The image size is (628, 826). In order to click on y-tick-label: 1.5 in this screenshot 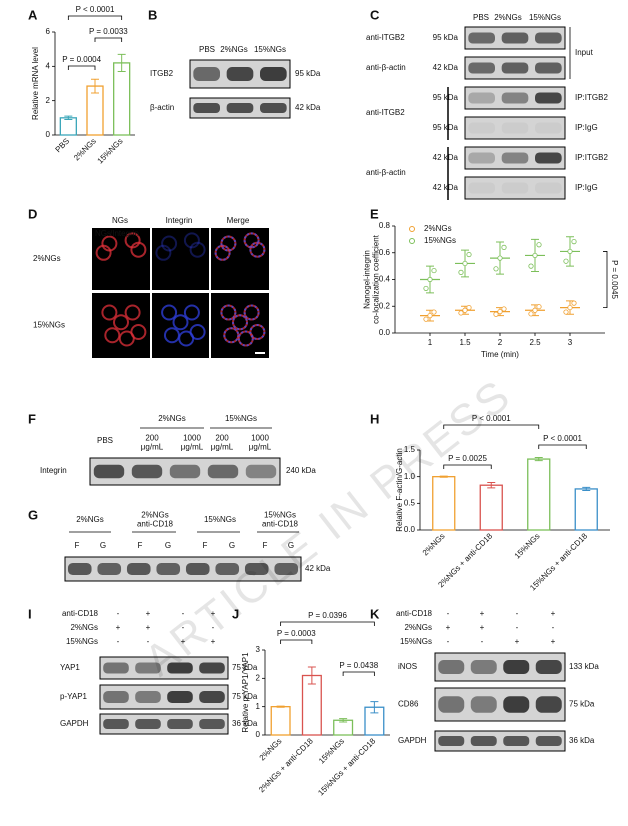, I will do `click(410, 449)`.